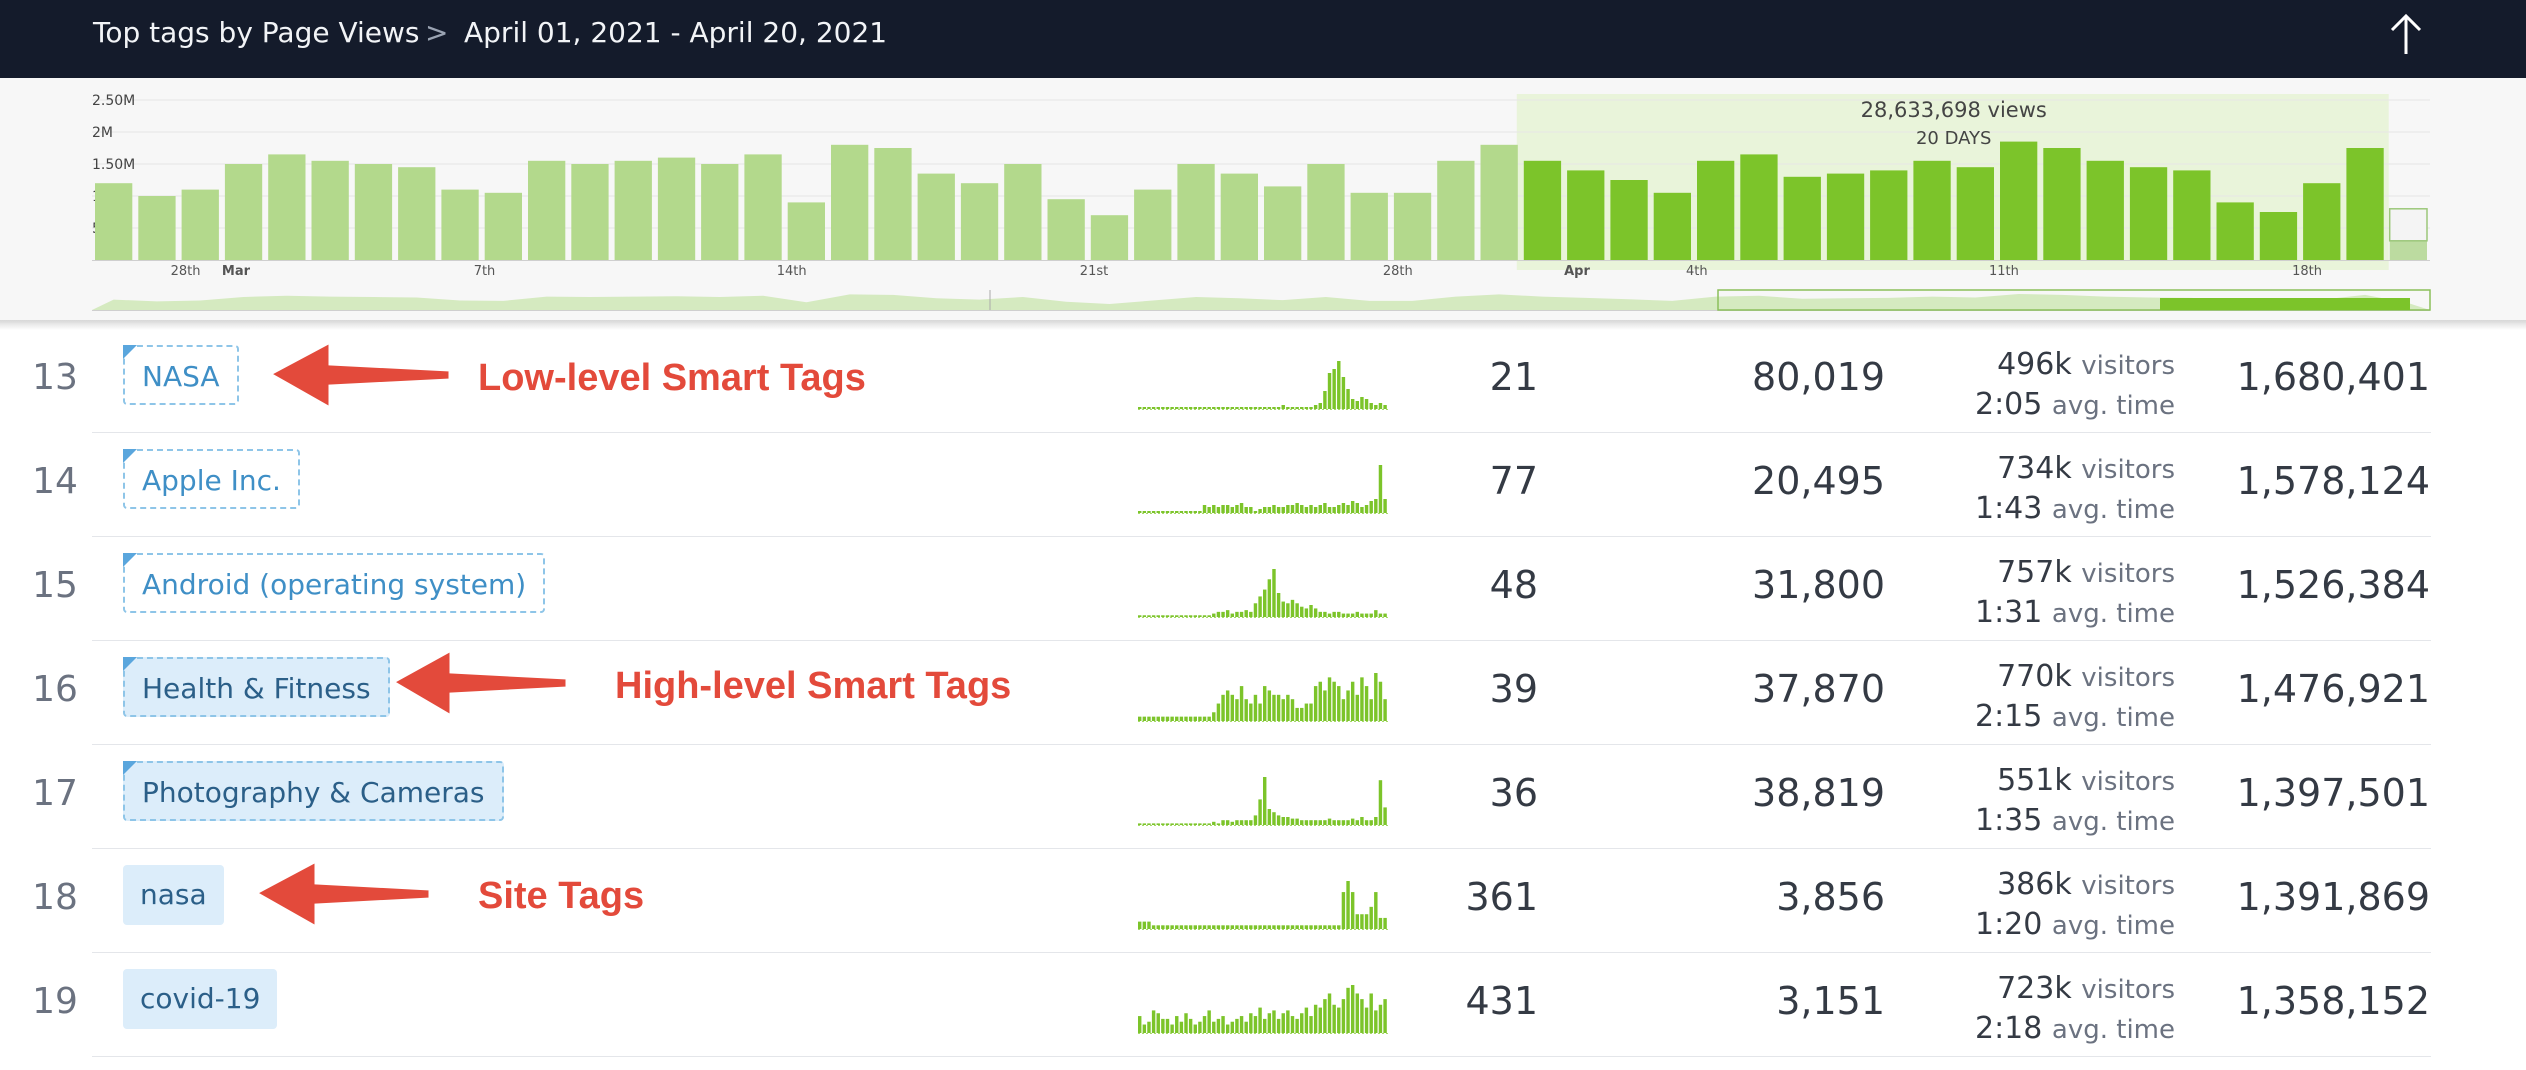  What do you see at coordinates (256, 687) in the screenshot?
I see `tag-chip: Health & Fitness` at bounding box center [256, 687].